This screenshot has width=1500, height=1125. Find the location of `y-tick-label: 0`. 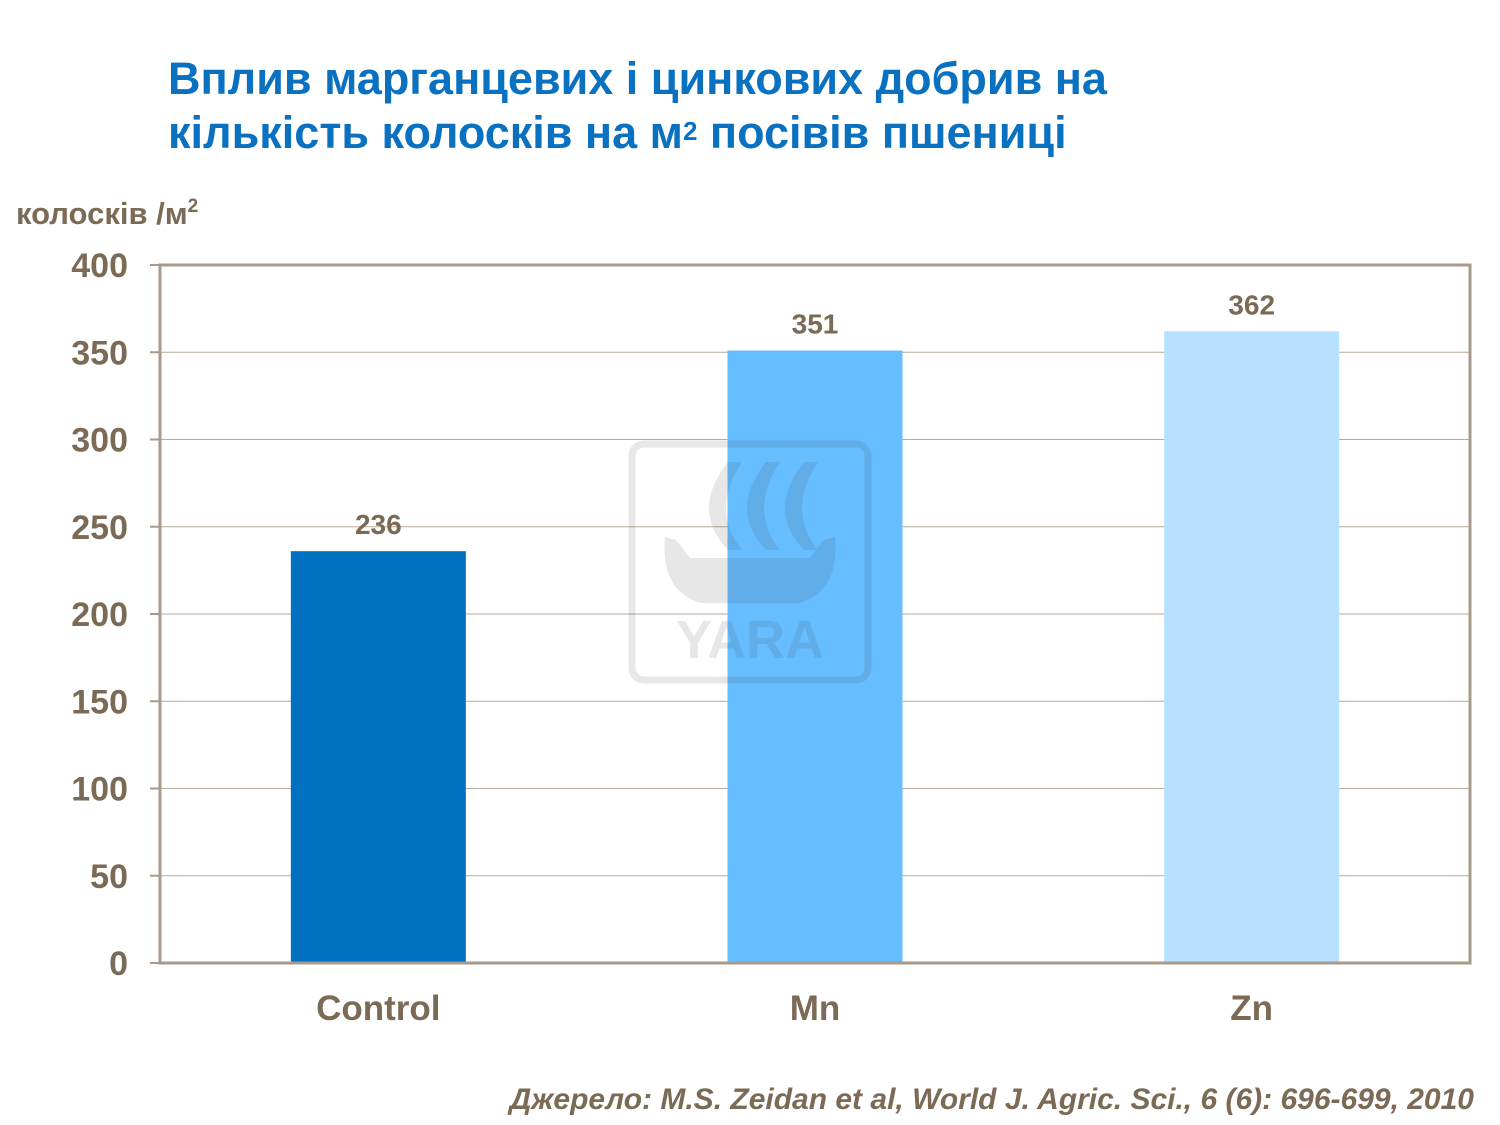

y-tick-label: 0 is located at coordinates (118, 964).